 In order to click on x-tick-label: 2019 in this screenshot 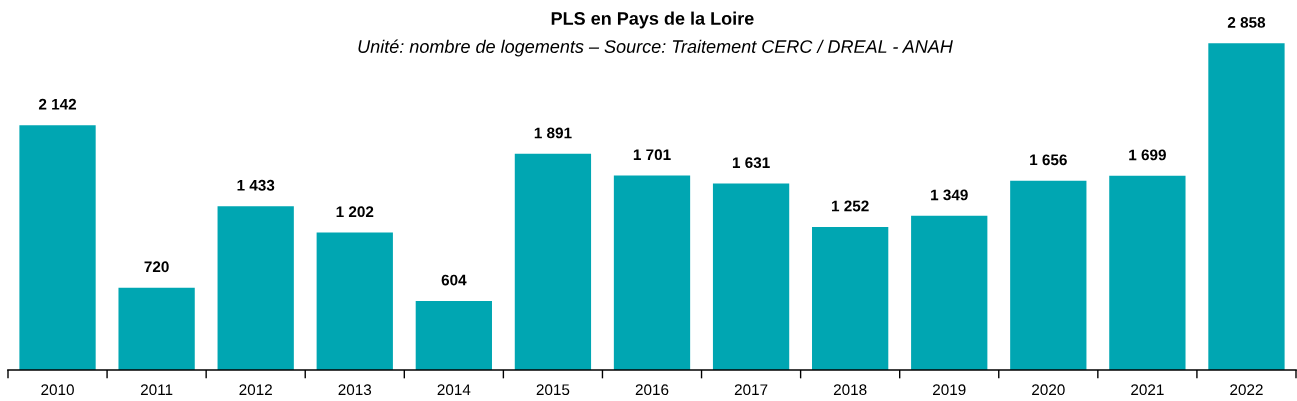, I will do `click(949, 390)`.